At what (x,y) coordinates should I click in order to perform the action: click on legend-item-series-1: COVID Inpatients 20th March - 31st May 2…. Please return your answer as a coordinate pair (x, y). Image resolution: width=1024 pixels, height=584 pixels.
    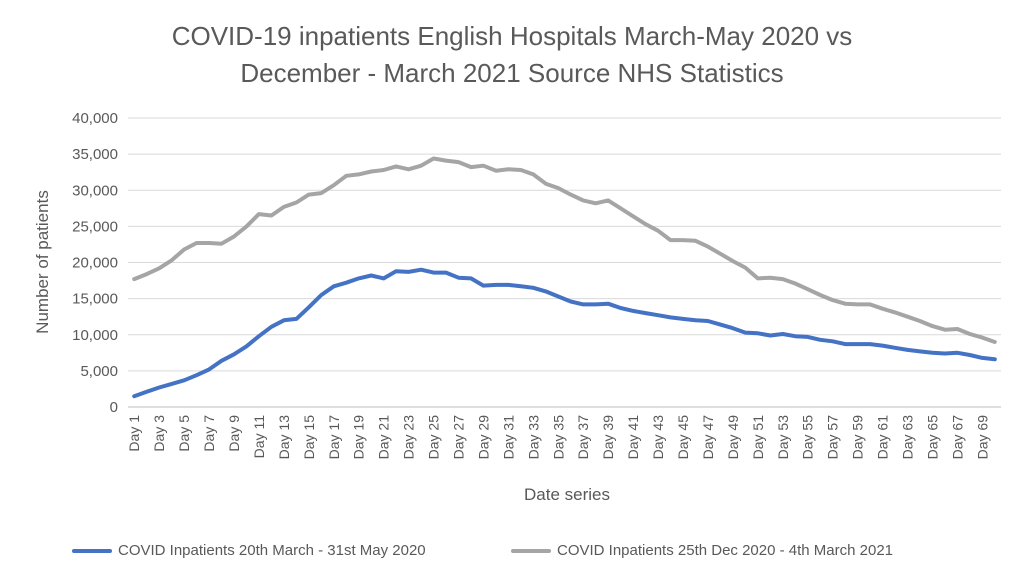
    Looking at the image, I should click on (249, 550).